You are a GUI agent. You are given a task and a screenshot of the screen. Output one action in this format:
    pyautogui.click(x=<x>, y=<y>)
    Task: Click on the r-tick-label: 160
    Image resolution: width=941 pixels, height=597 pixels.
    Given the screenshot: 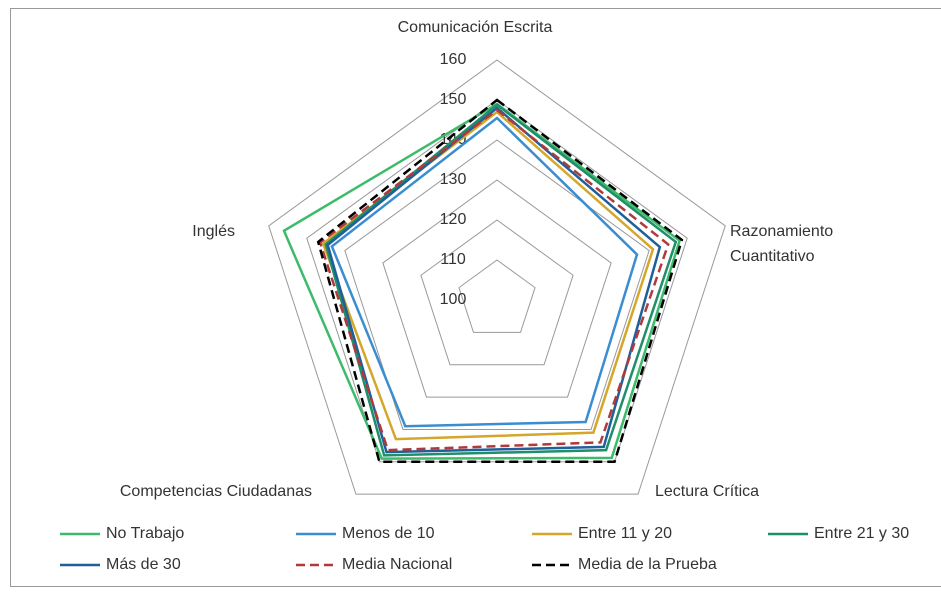 What is the action you would take?
    pyautogui.click(x=453, y=59)
    